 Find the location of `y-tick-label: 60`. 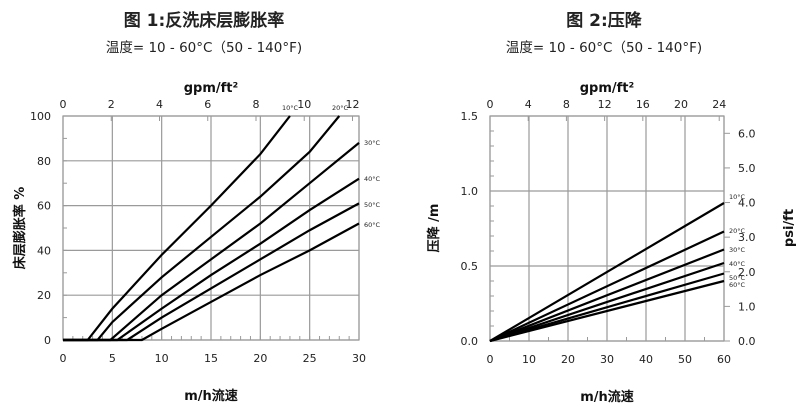

y-tick-label: 60 is located at coordinates (44, 206).